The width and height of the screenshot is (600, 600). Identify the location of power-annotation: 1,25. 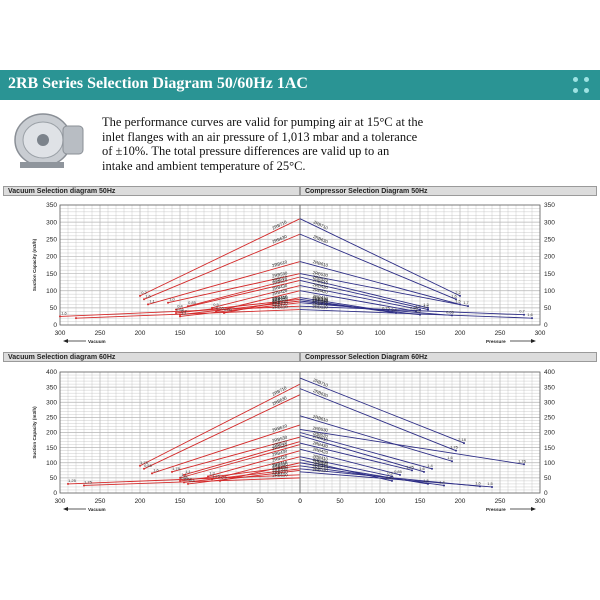
(72, 480).